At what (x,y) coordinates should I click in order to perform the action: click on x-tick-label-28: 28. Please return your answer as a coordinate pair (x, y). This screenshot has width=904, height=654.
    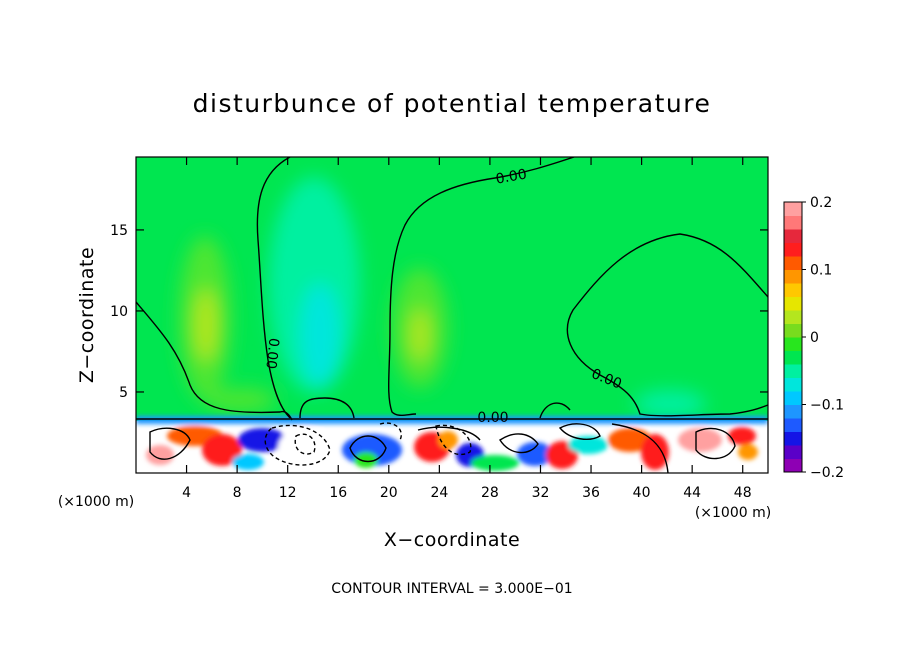
    Looking at the image, I should click on (490, 493).